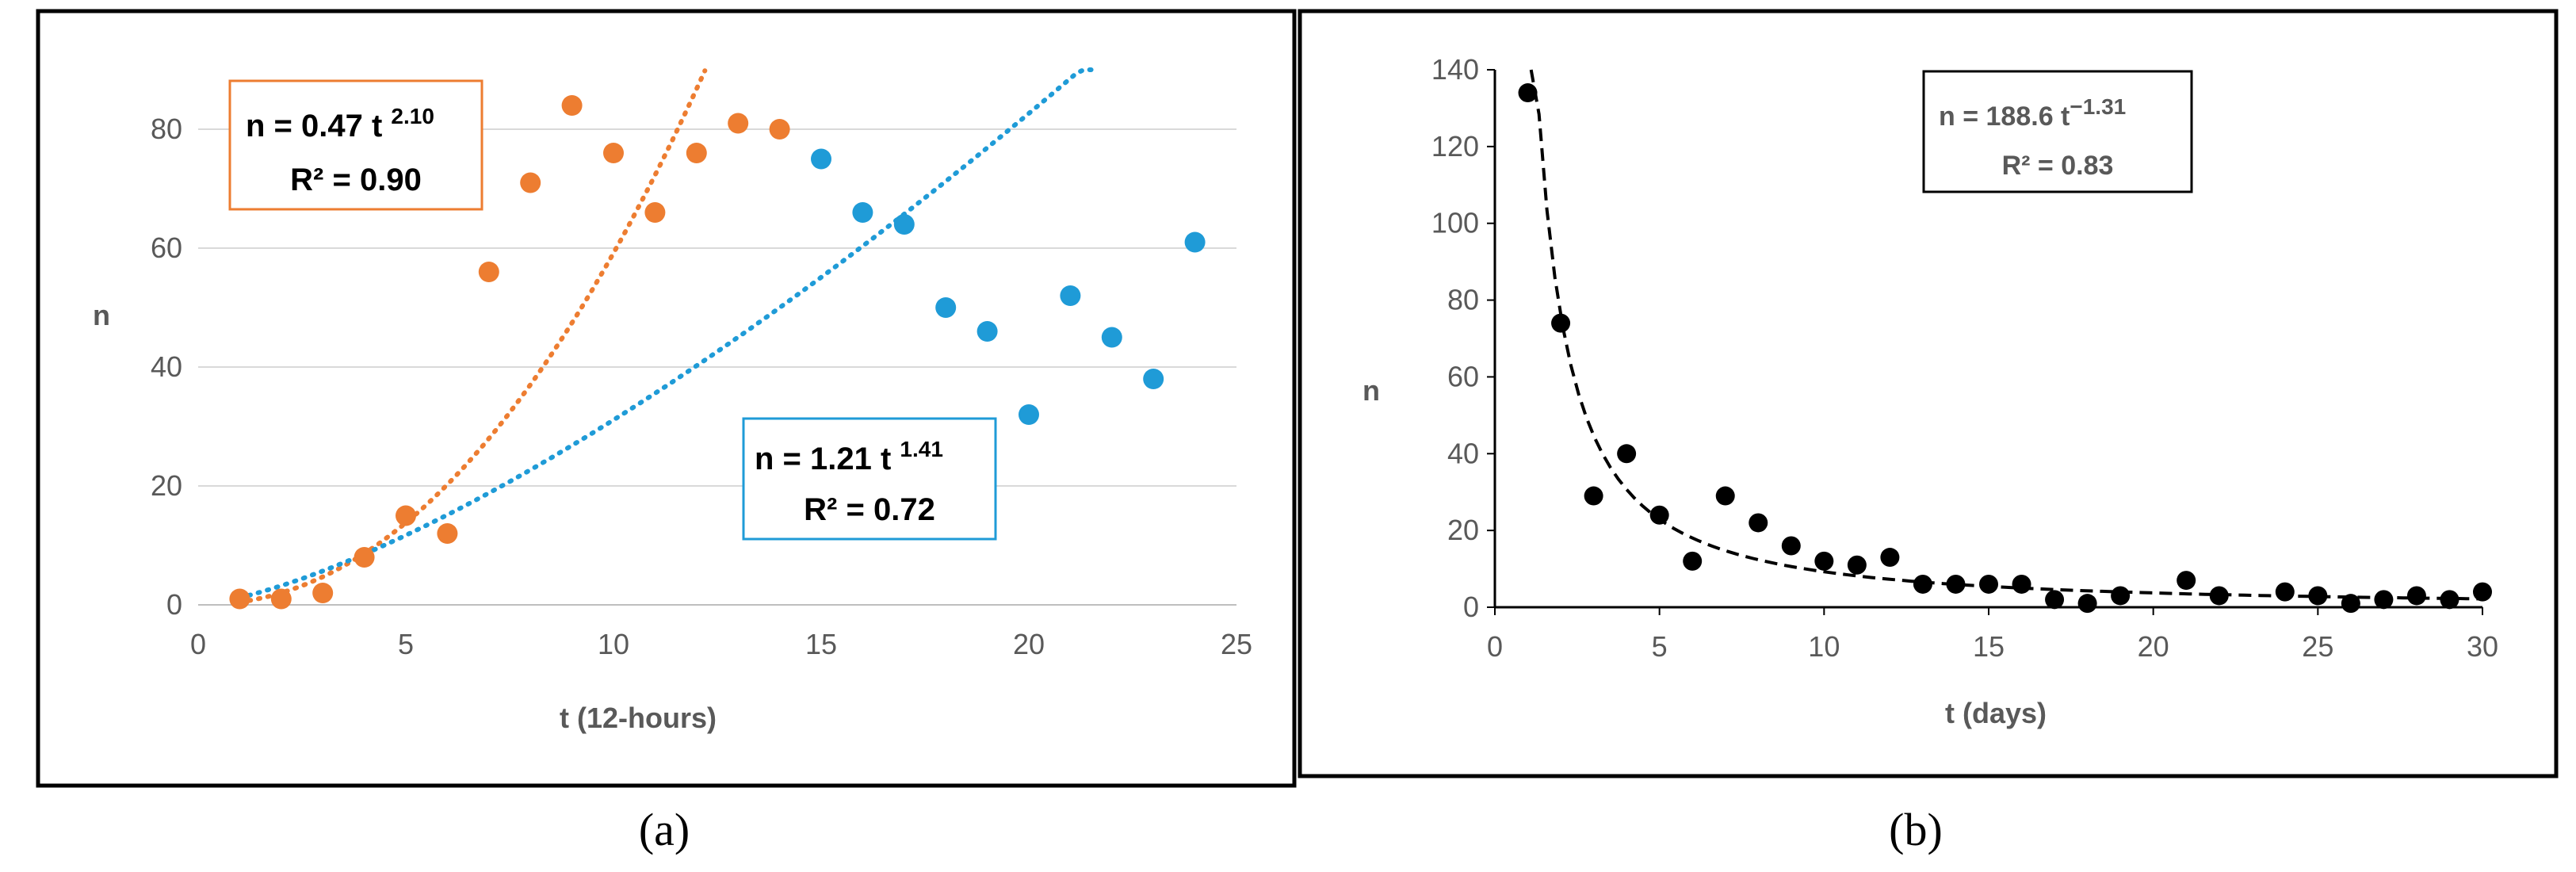  Describe the element at coordinates (2058, 166) in the screenshot. I see `annotation-r2: R² = 0.83` at that location.